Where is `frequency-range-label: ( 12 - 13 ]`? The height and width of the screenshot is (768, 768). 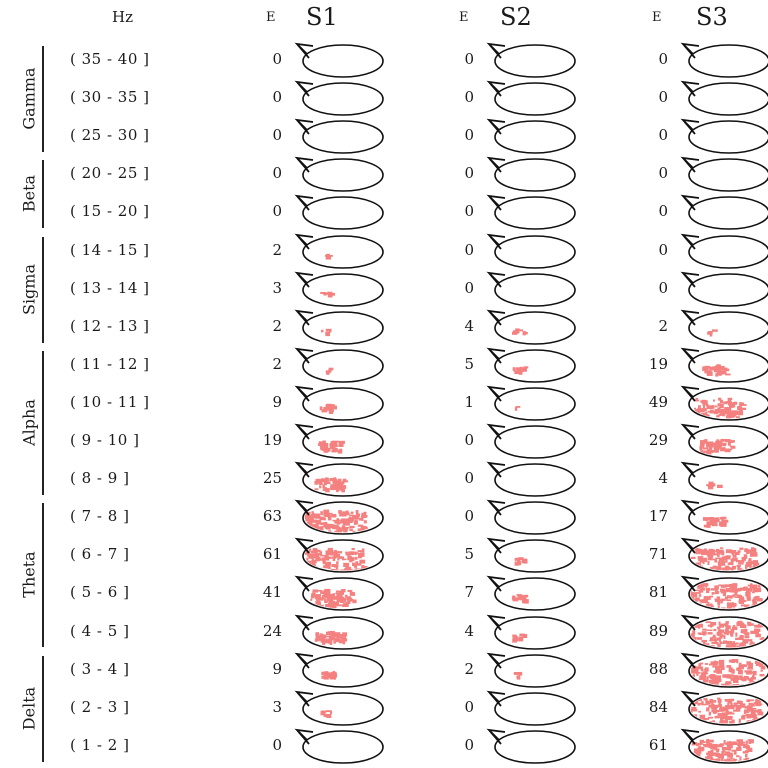
frequency-range-label: ( 12 - 13 ] is located at coordinates (110, 325).